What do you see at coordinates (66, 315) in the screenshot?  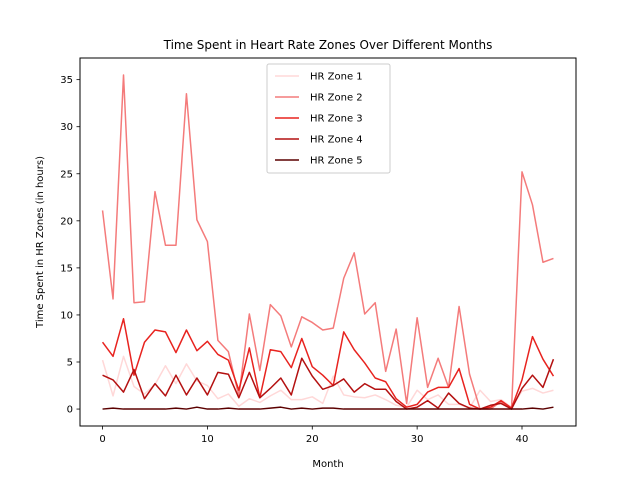 I see `y-tick-label: 10` at bounding box center [66, 315].